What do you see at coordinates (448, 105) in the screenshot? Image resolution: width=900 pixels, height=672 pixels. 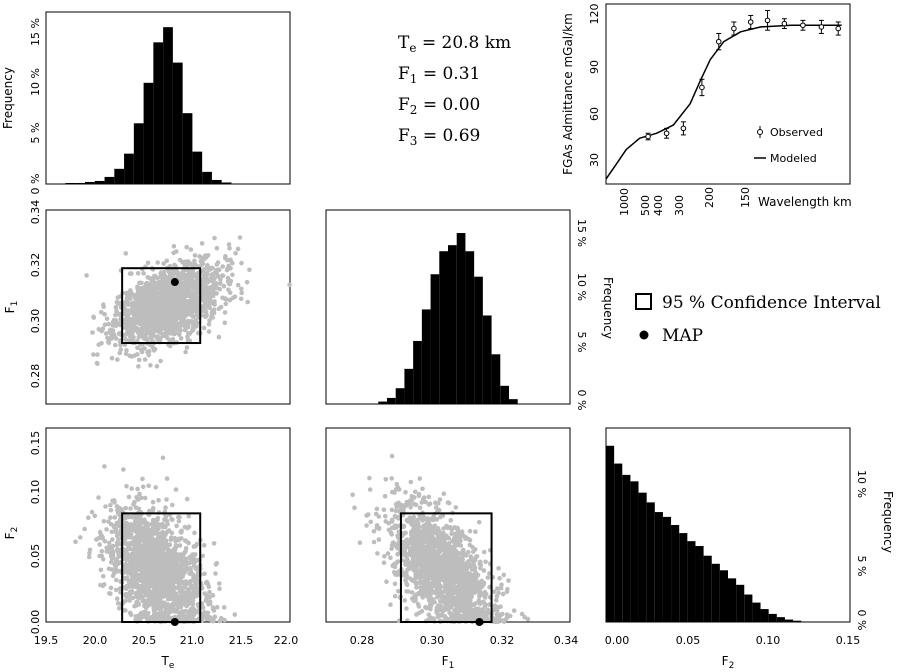 I see `f2-value: = 0.00` at bounding box center [448, 105].